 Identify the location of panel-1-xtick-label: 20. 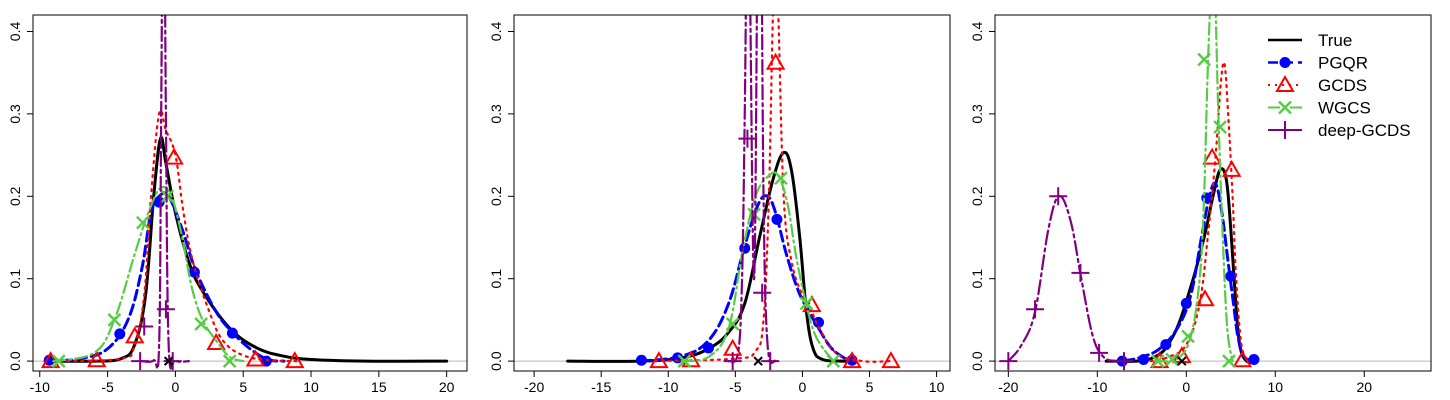
(447, 387).